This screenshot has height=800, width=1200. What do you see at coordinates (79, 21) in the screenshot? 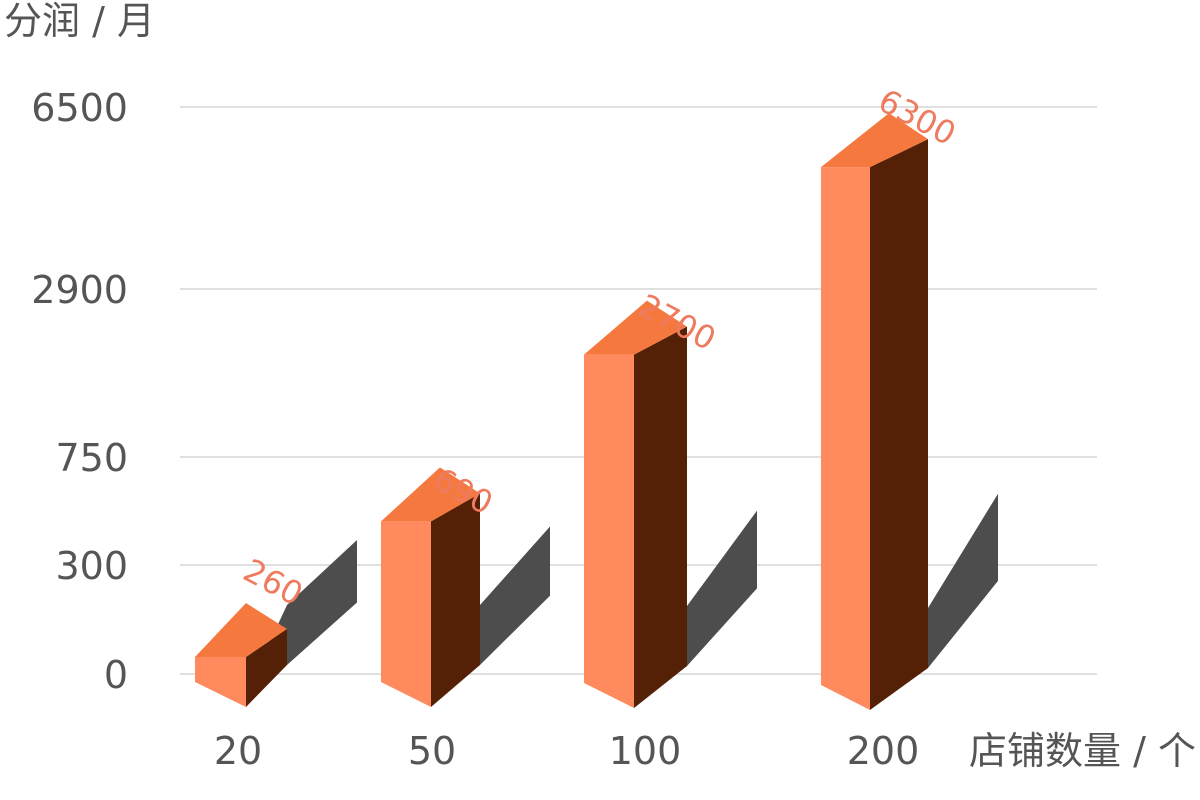
I see `y-axis-label: 分润 / 月` at bounding box center [79, 21].